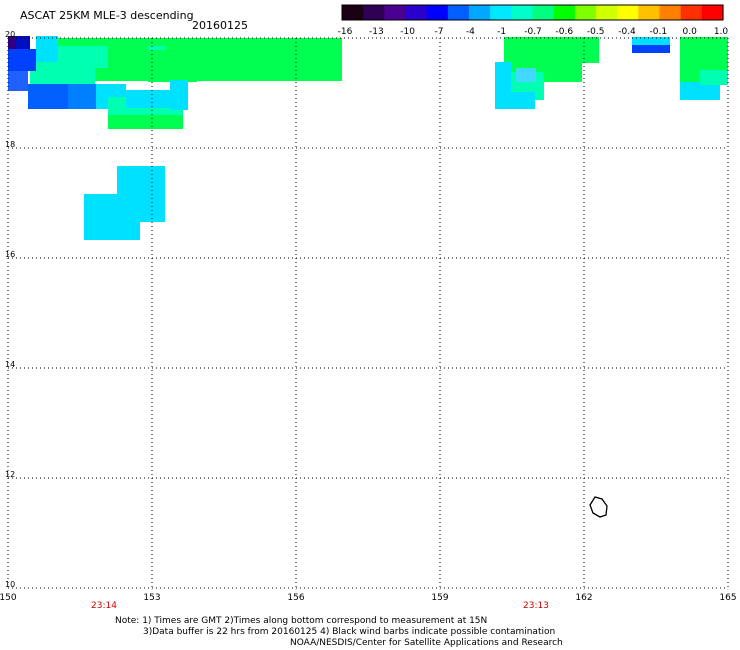 This screenshot has height=650, width=740. I want to click on colorbar-tick-label: -16, so click(345, 32).